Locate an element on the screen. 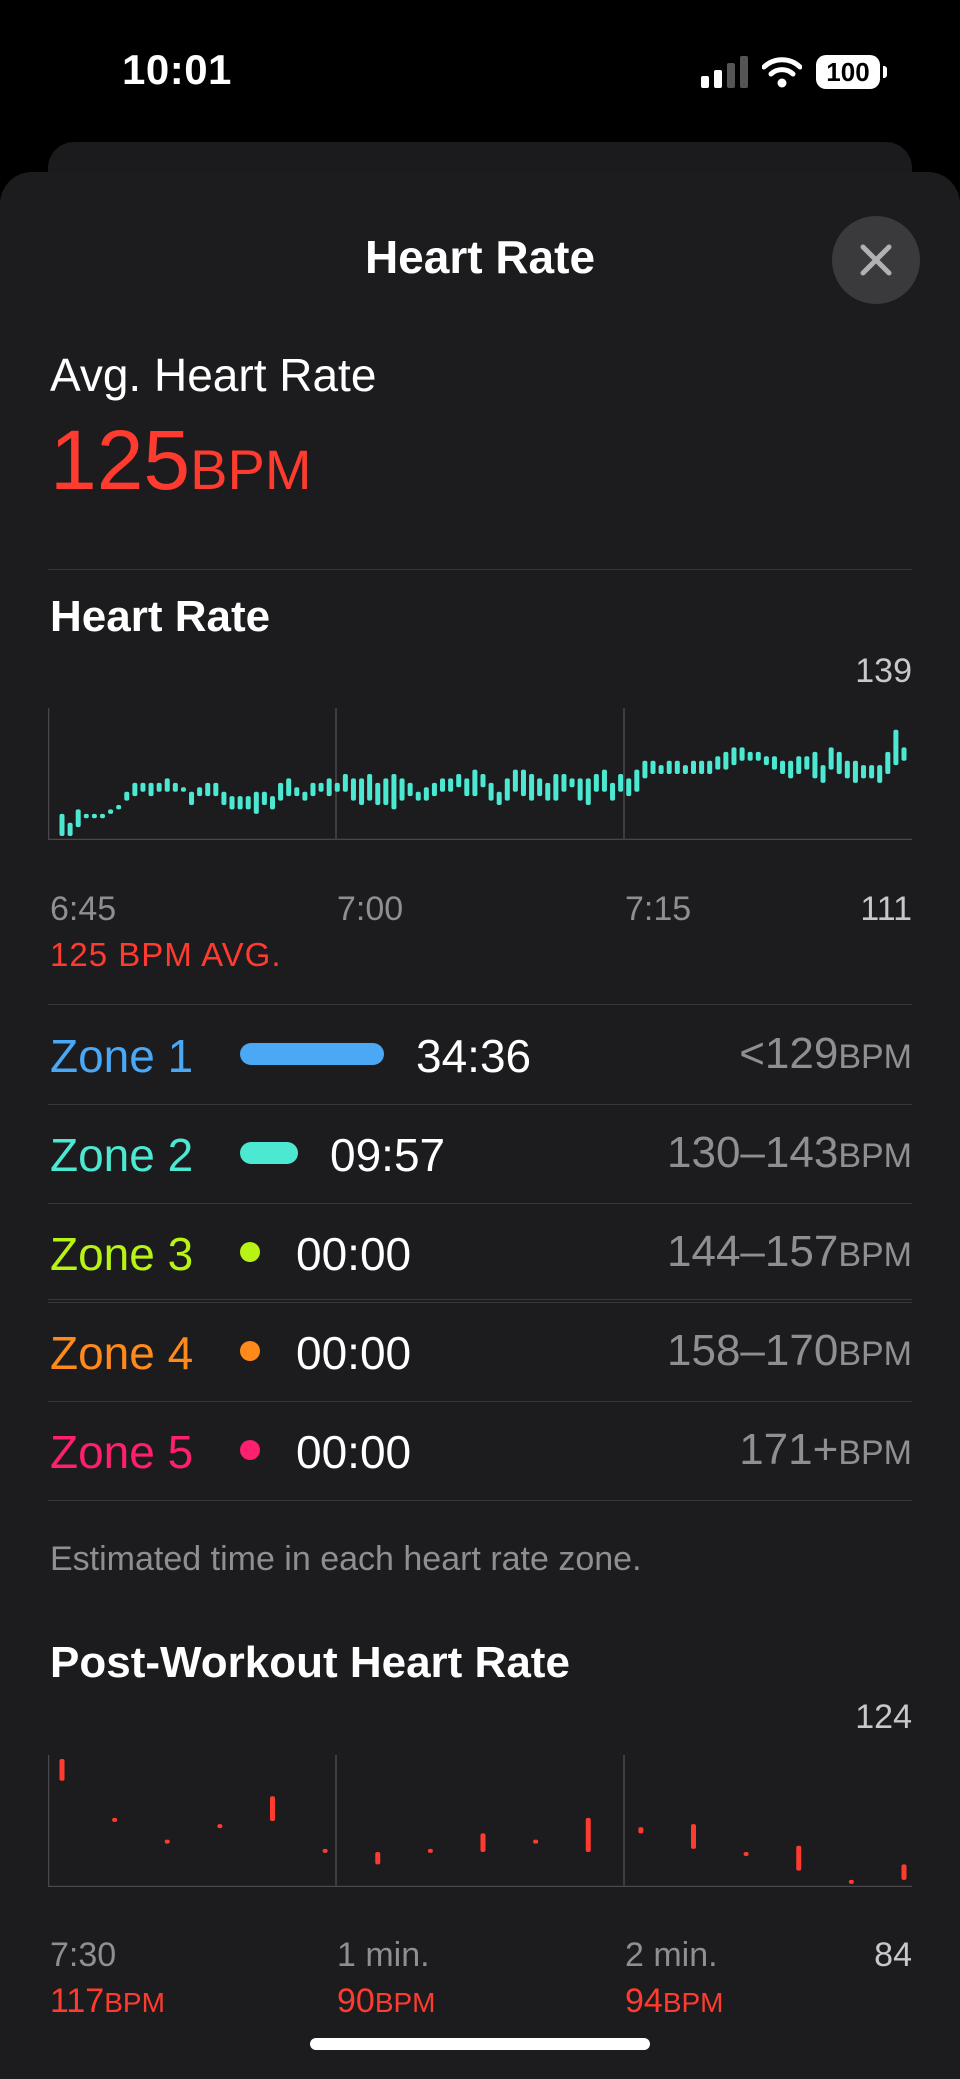 This screenshot has height=2079, width=960. post-value-2: 94BPM is located at coordinates (674, 2001).